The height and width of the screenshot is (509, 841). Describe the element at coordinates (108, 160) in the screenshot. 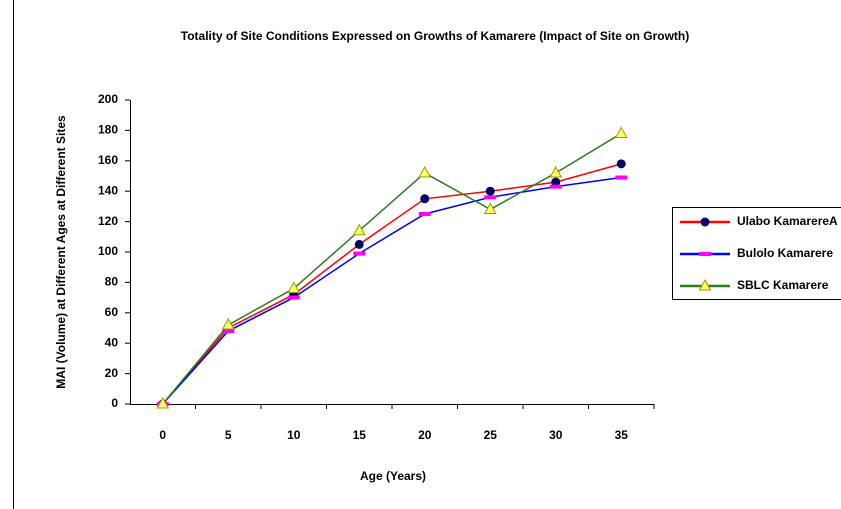

I see `y-tick-label: 160` at that location.